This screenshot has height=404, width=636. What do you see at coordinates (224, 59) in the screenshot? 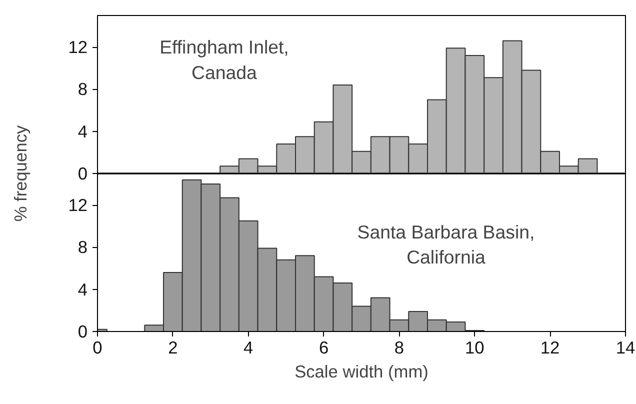
I see `annotation: Effingham Inlet, Canada` at bounding box center [224, 59].